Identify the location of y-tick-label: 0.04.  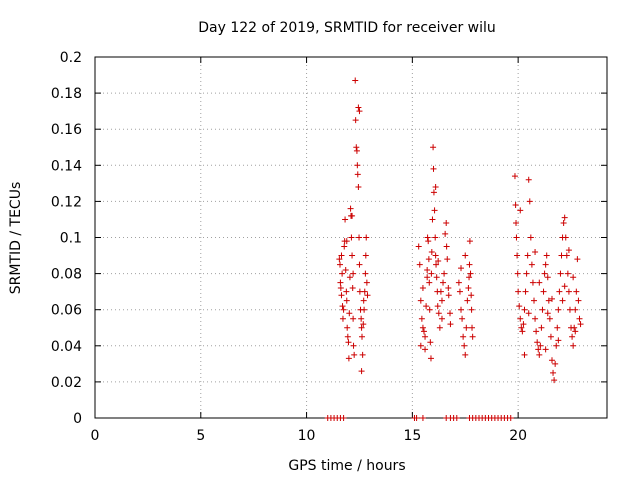
(66, 347).